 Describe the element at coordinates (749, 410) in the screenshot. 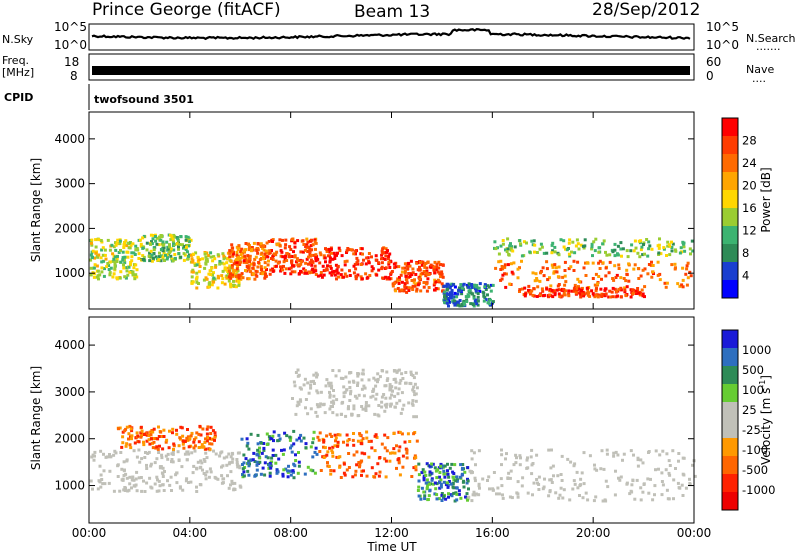

I see `colorbar-tick-label: 25` at that location.